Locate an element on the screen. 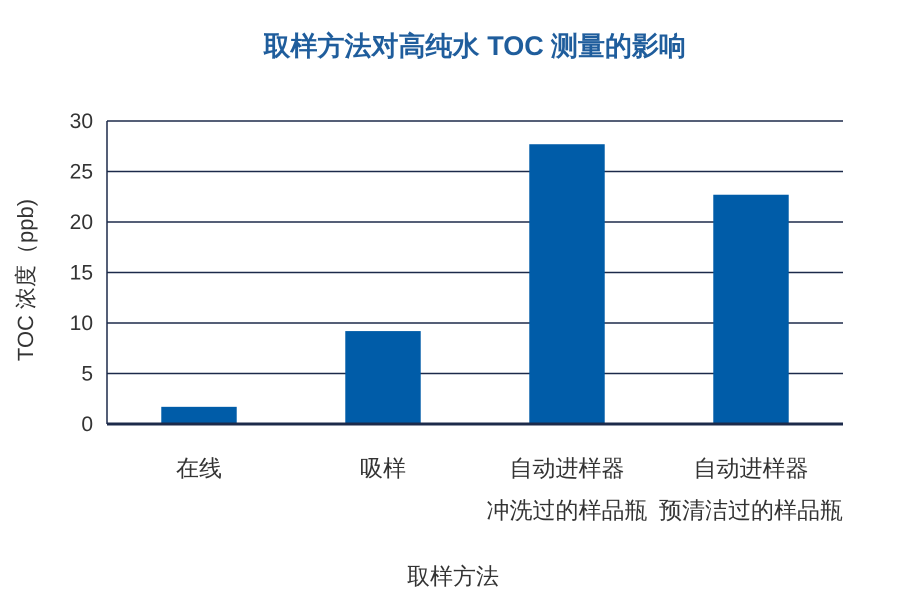 The height and width of the screenshot is (604, 904). x-tick-label: 在线 is located at coordinates (199, 468).